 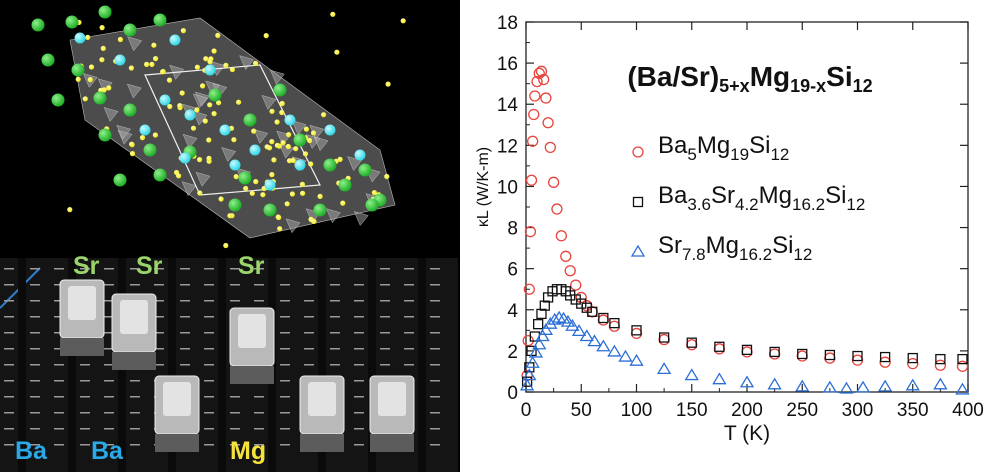 What do you see at coordinates (508, 105) in the screenshot?
I see `y-tick-label: 14` at bounding box center [508, 105].